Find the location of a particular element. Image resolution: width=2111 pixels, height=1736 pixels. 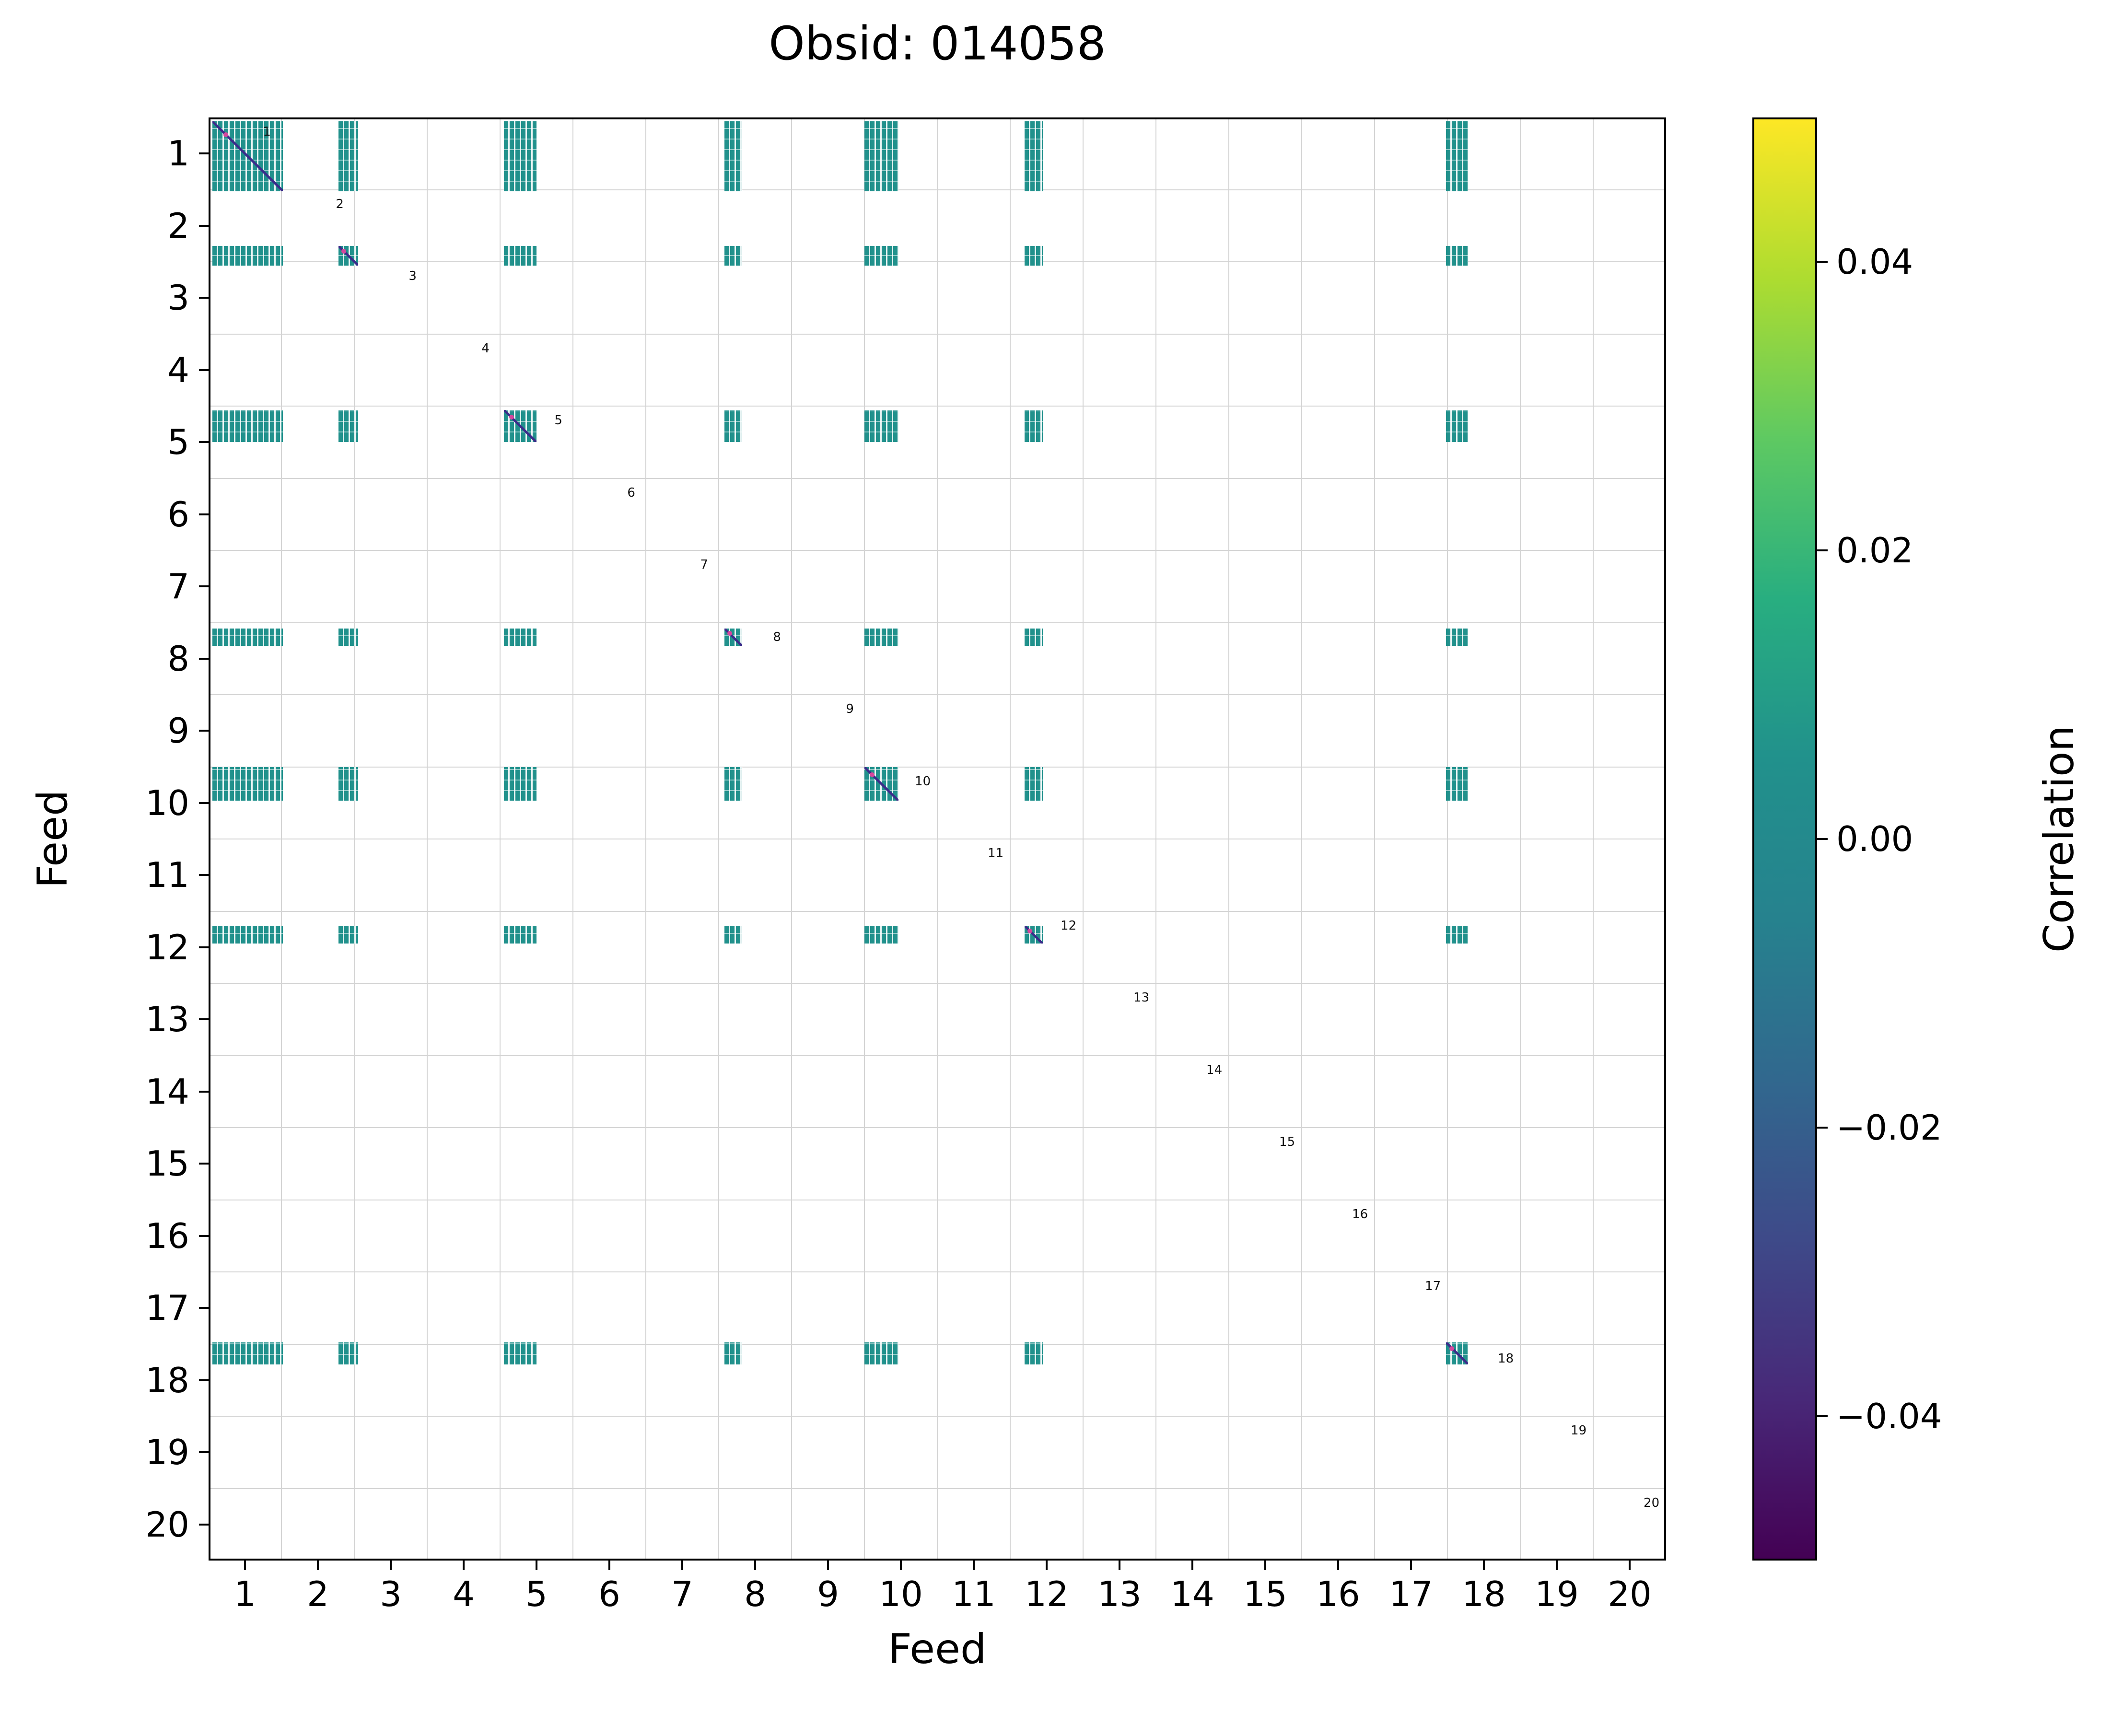

colorbar-tick-label: −0.02 is located at coordinates (1889, 1127).